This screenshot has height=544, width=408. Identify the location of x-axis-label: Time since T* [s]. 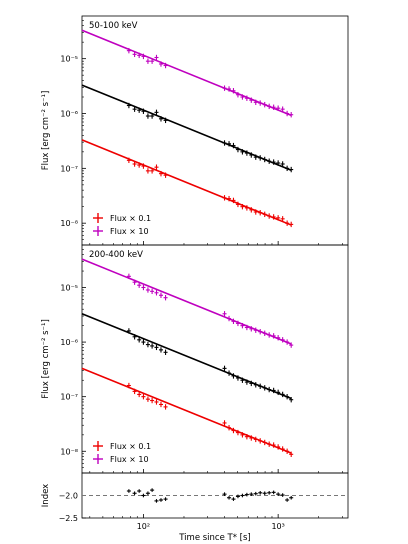
(214, 538).